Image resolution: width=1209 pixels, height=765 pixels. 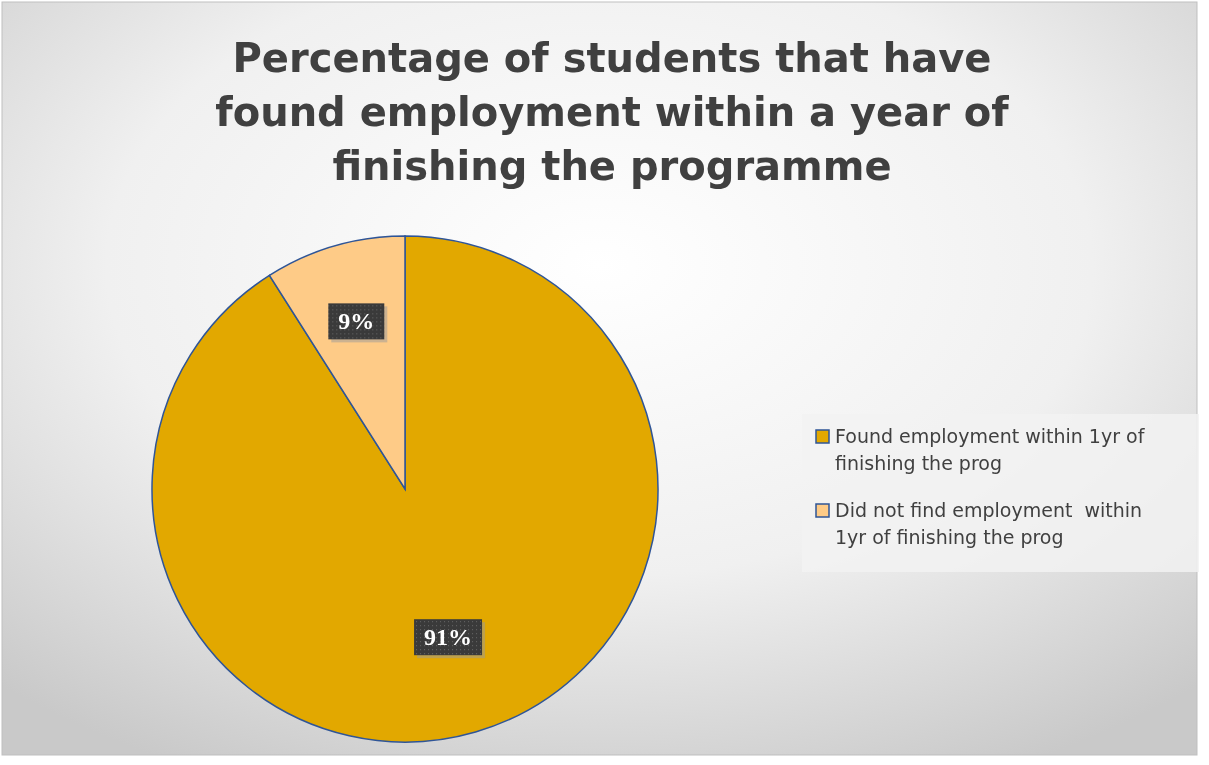 What do you see at coordinates (612, 112) in the screenshot?
I see `chart-title: Percentage of students that have found employment within a year of finishing the programme` at bounding box center [612, 112].